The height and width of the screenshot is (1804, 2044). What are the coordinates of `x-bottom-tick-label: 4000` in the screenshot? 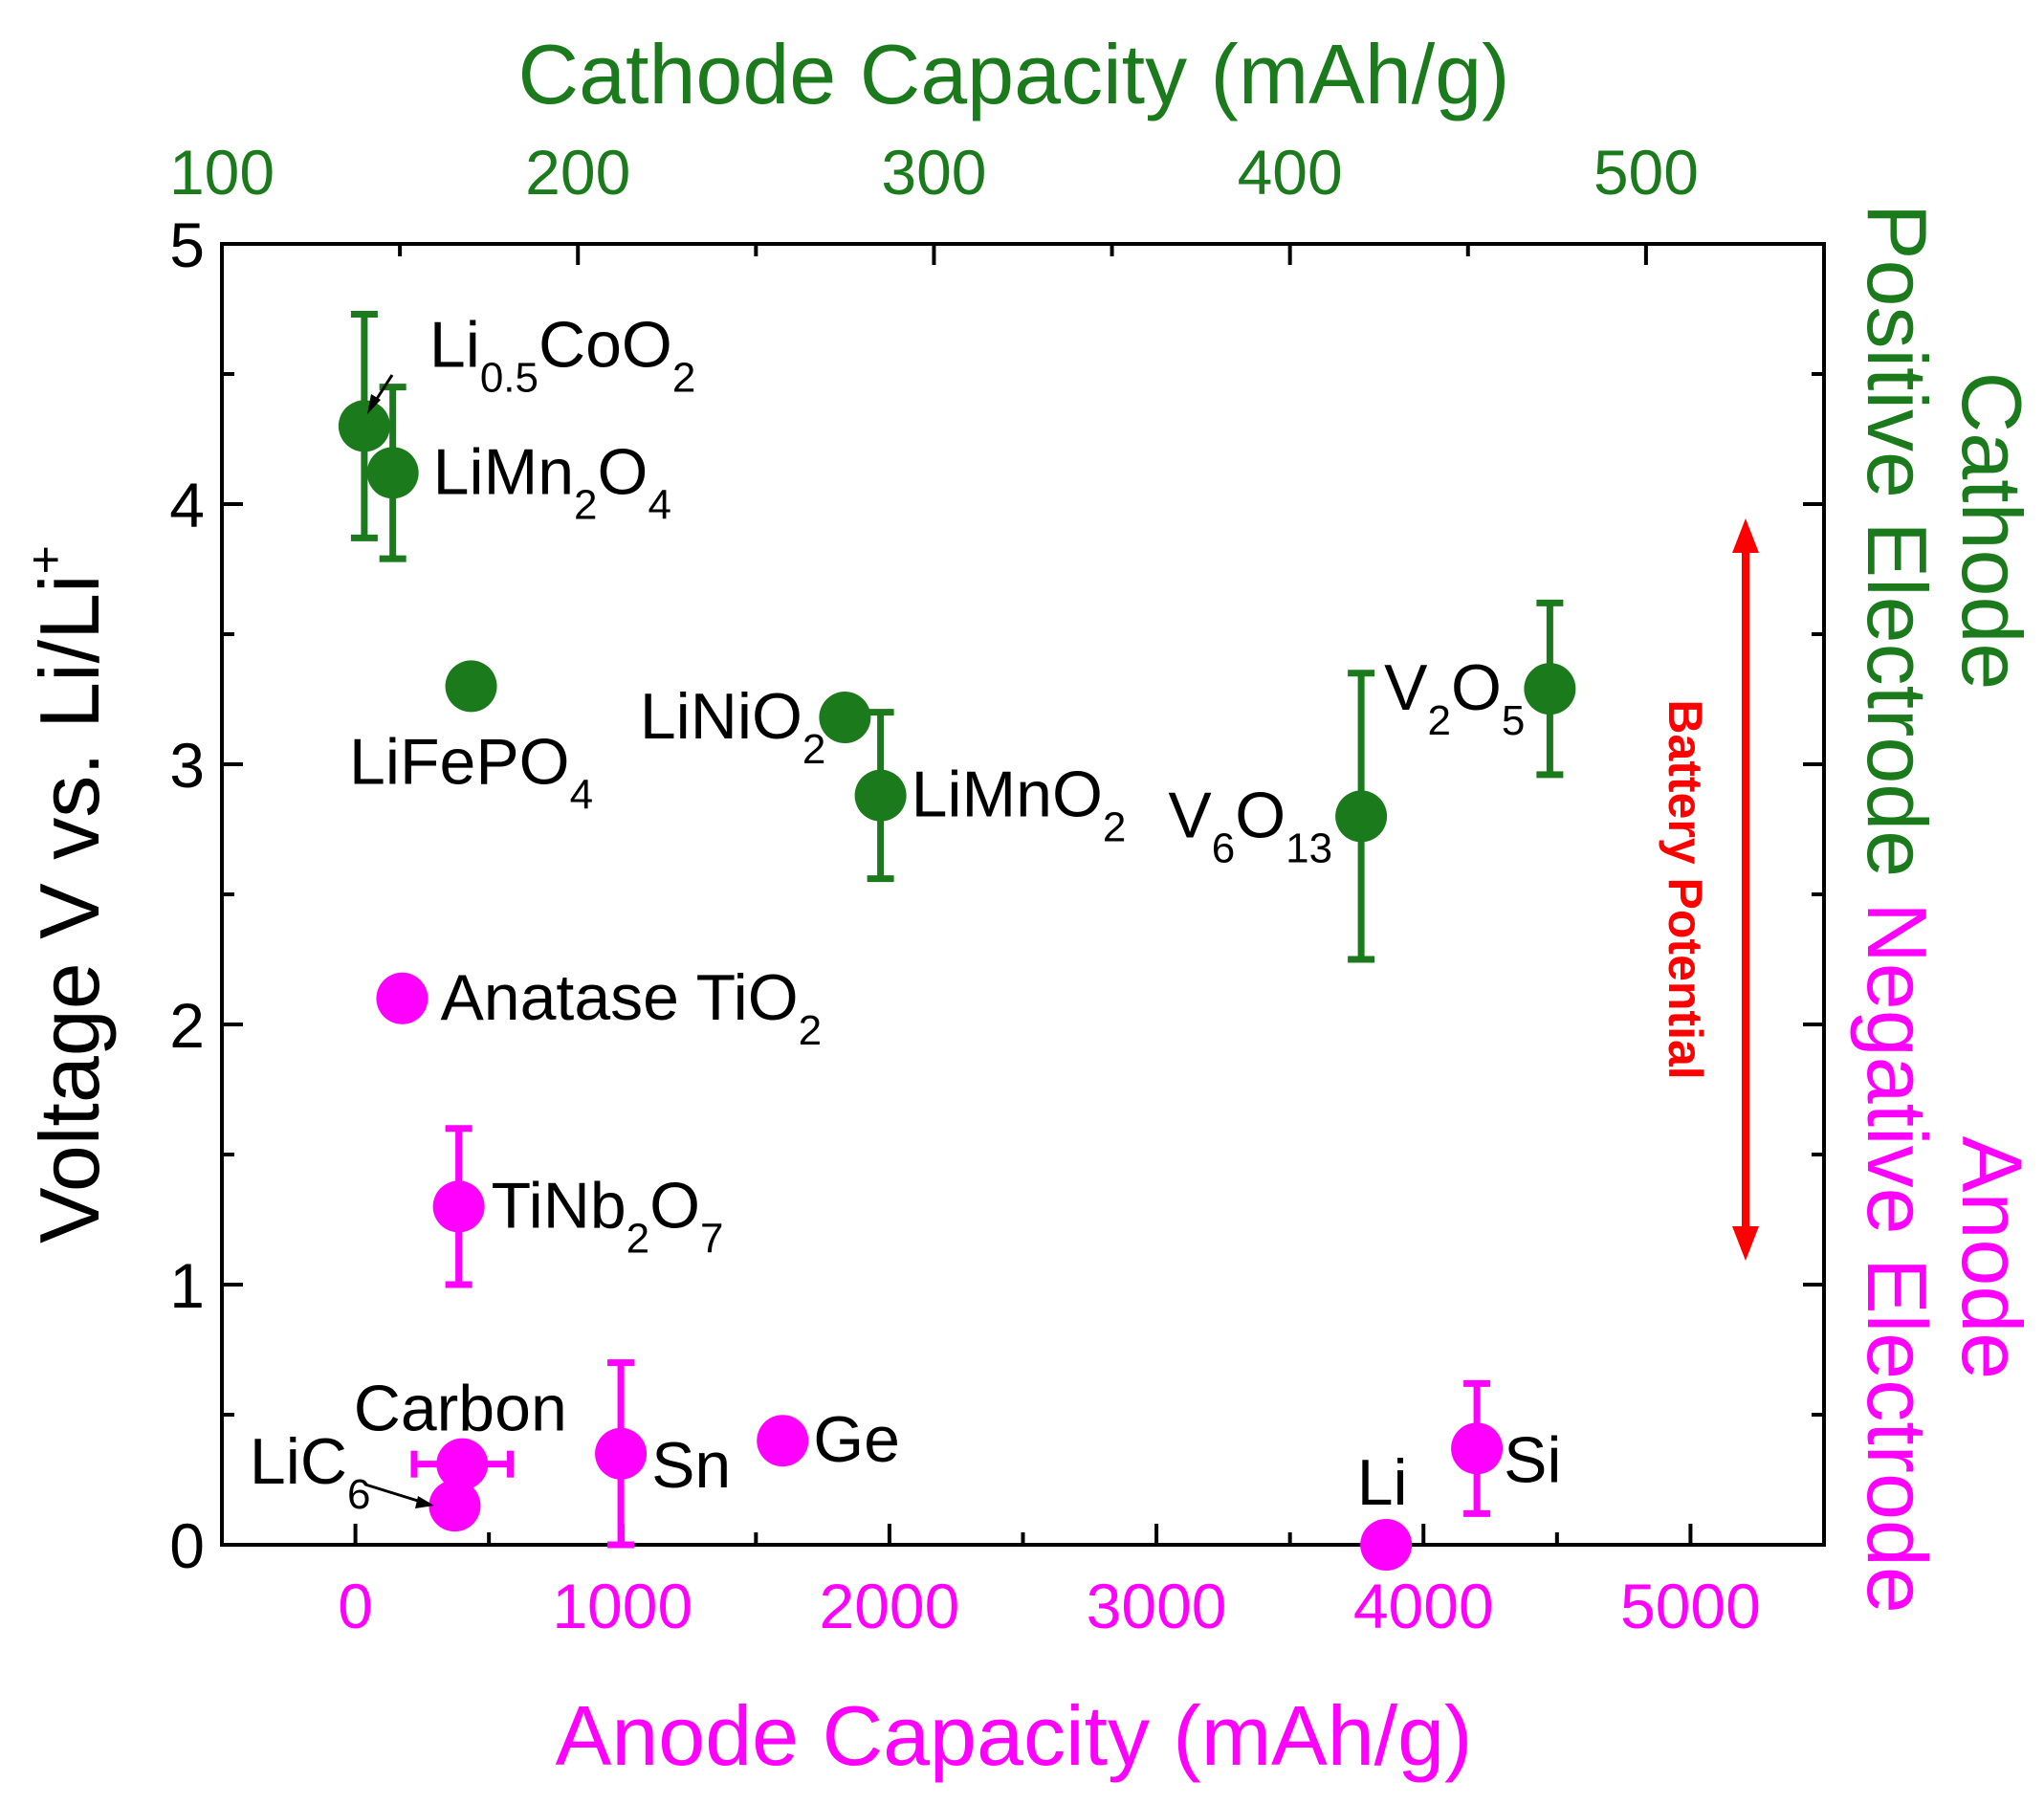 It's located at (1423, 1606).